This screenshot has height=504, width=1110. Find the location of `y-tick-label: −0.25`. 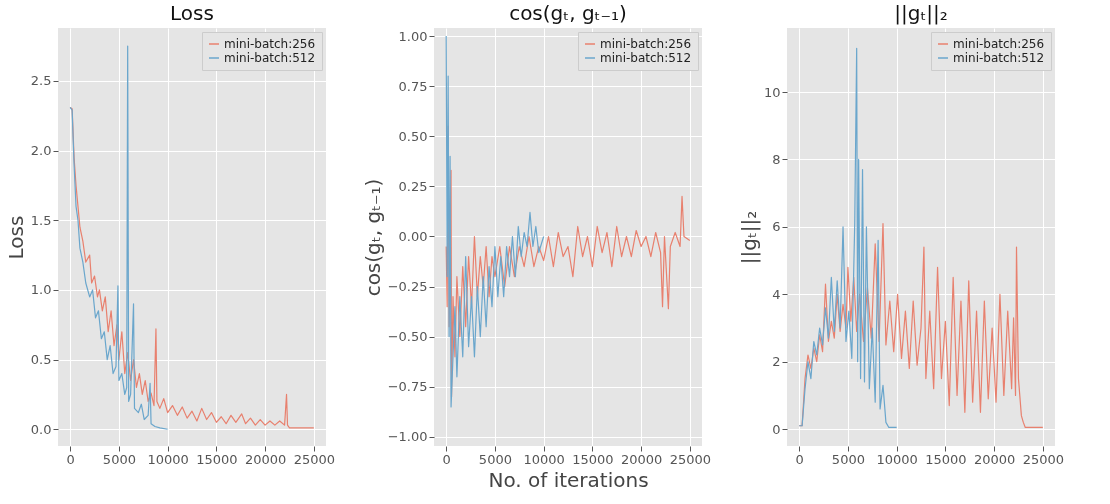

y-tick-label: −0.25 is located at coordinates (407, 287).